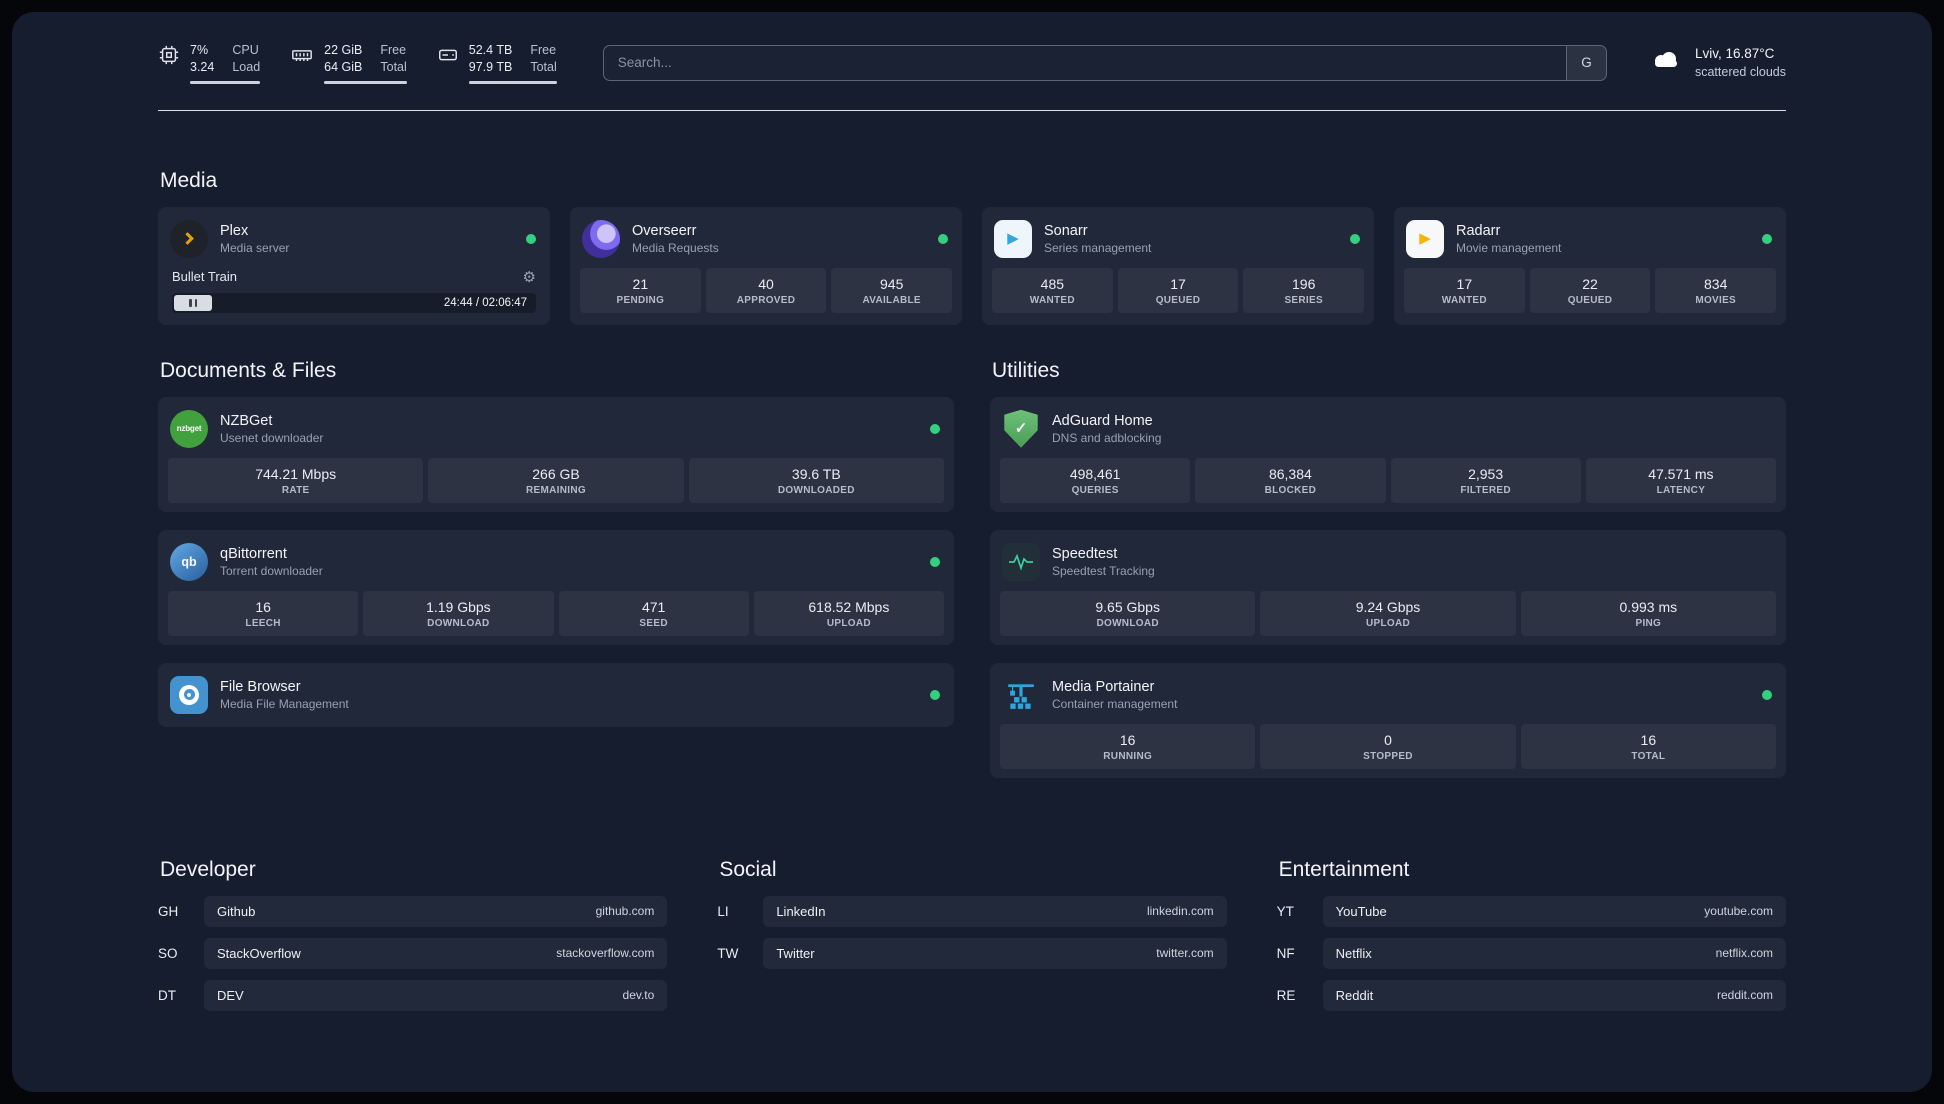 The image size is (1944, 1104). I want to click on stat-movies: 834 MOVIES, so click(1716, 290).